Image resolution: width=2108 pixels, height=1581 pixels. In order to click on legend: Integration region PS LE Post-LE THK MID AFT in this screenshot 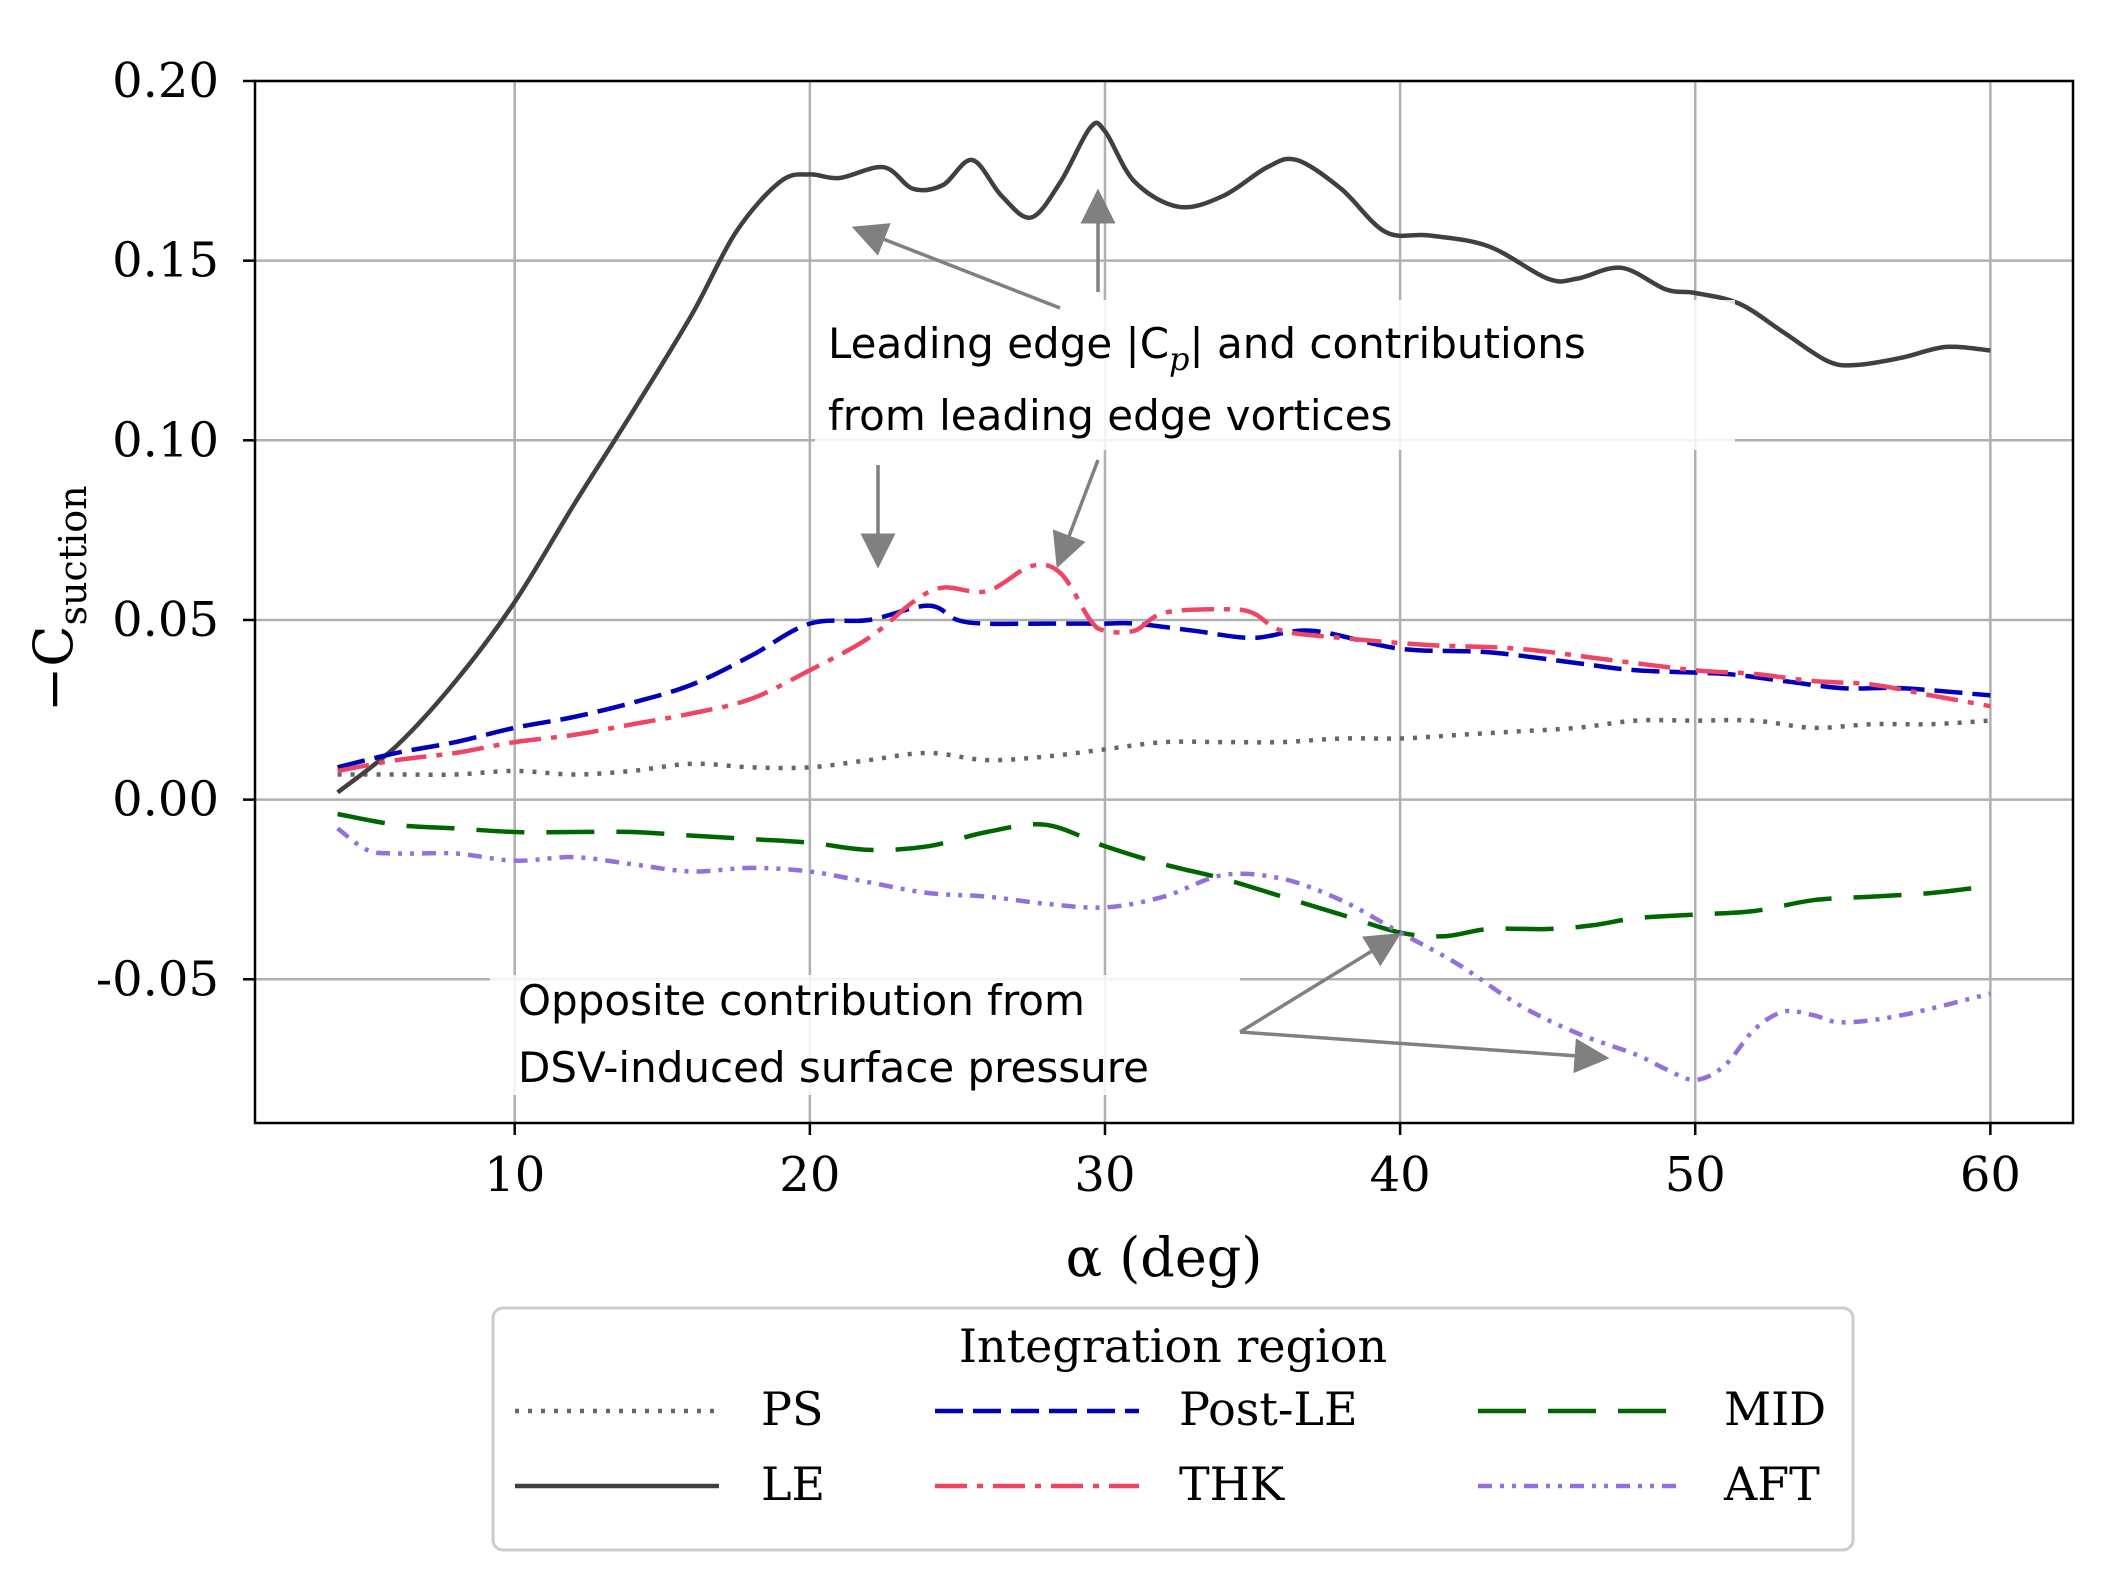, I will do `click(1173, 1429)`.